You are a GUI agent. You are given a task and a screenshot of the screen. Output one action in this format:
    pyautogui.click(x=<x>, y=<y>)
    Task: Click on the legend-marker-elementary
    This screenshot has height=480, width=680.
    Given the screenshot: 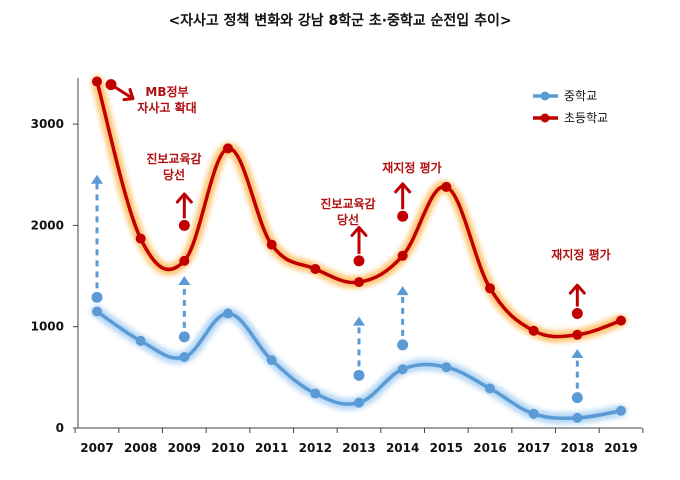 What is the action you would take?
    pyautogui.click(x=545, y=118)
    